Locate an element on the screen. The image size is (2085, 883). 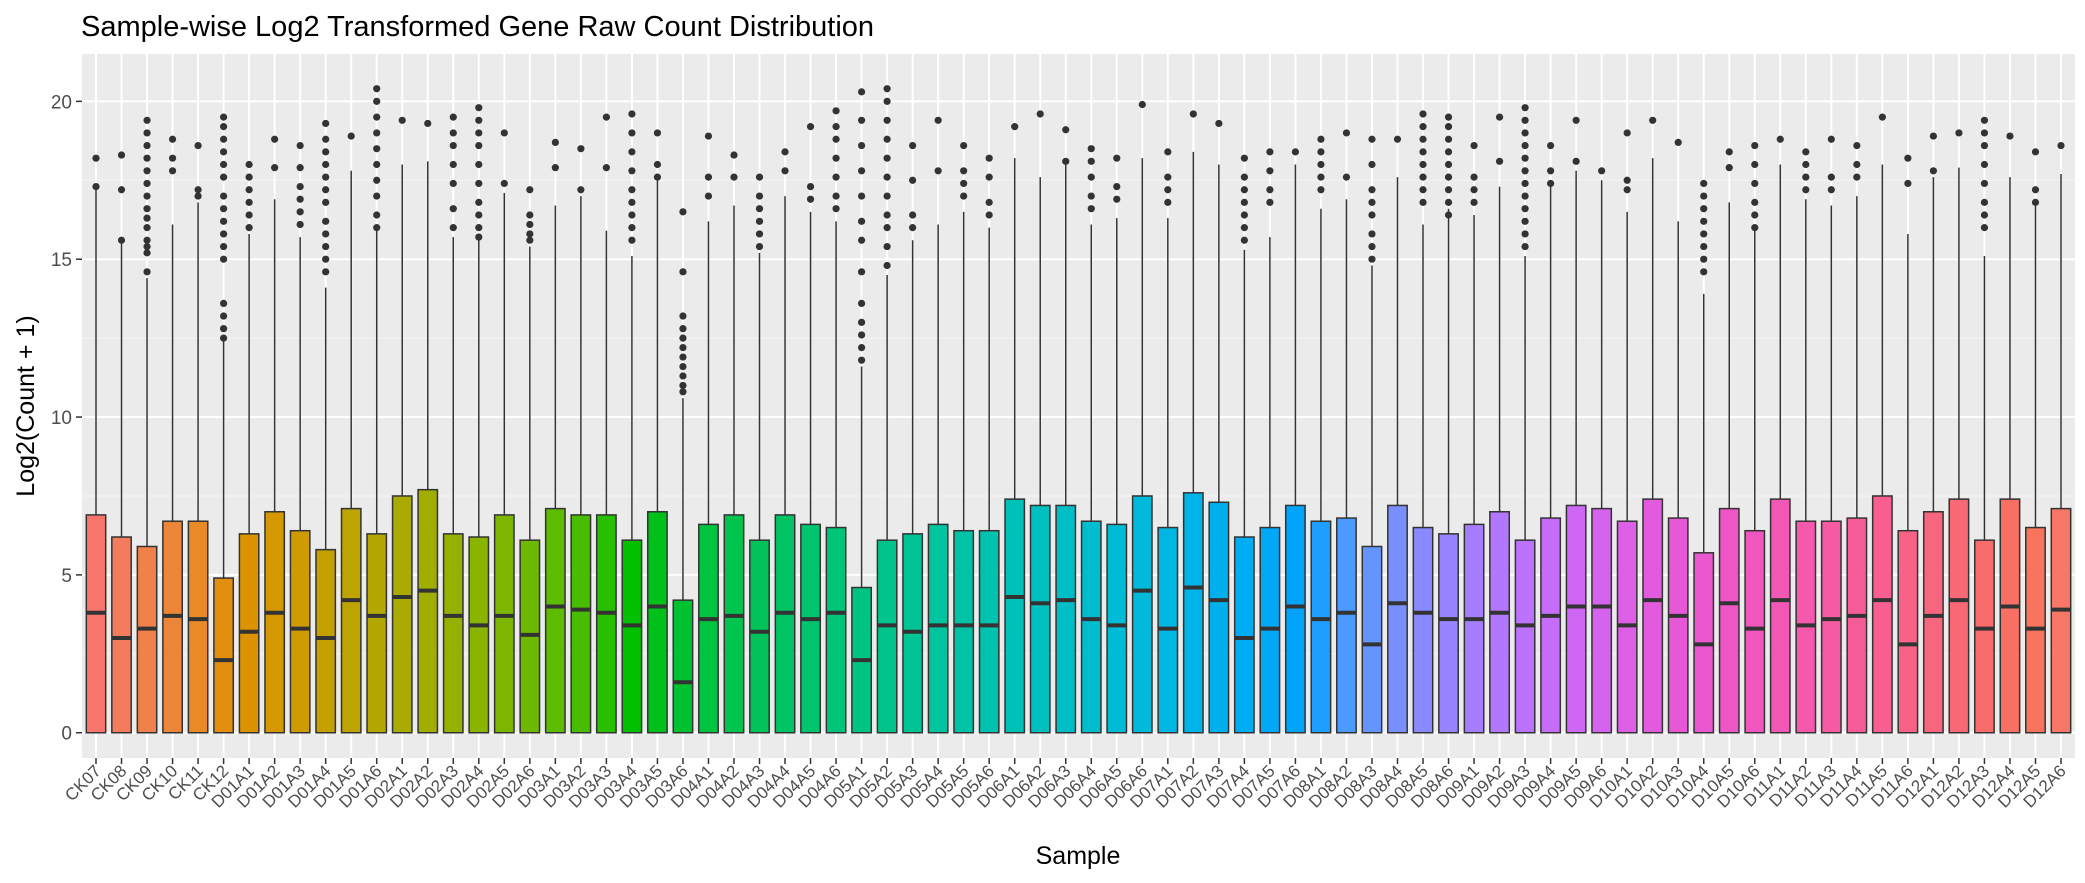
box-D11A5 is located at coordinates (1882, 423).